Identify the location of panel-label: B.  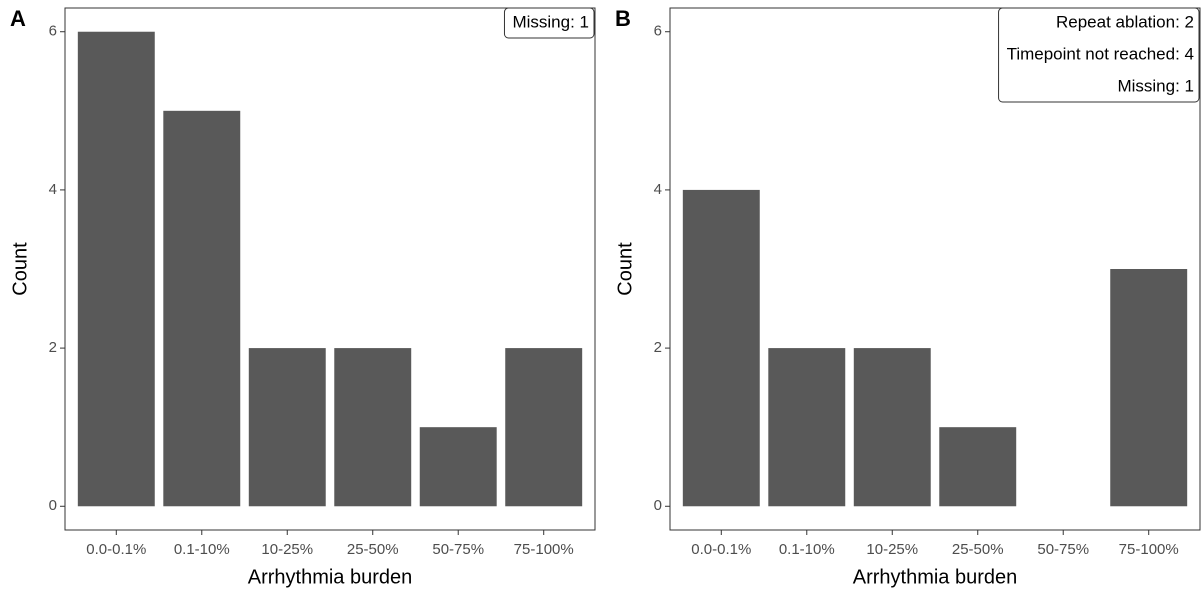
(623, 18).